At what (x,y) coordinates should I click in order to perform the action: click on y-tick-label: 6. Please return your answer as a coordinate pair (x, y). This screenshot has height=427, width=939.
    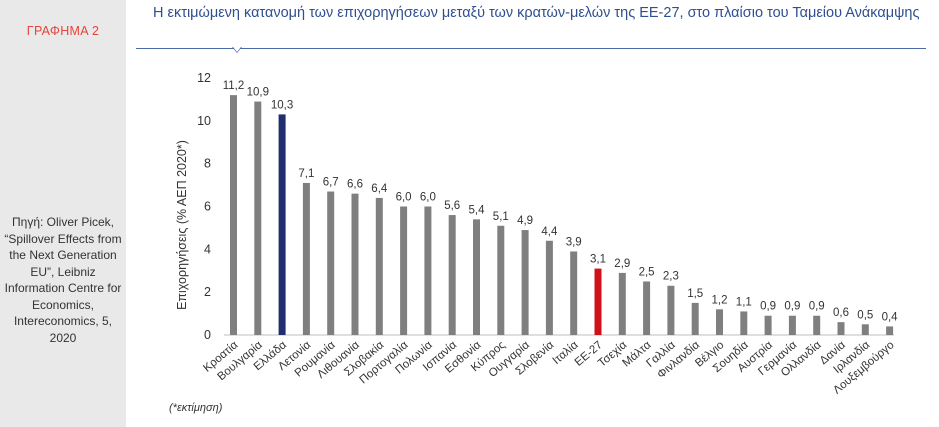
    Looking at the image, I should click on (207, 207).